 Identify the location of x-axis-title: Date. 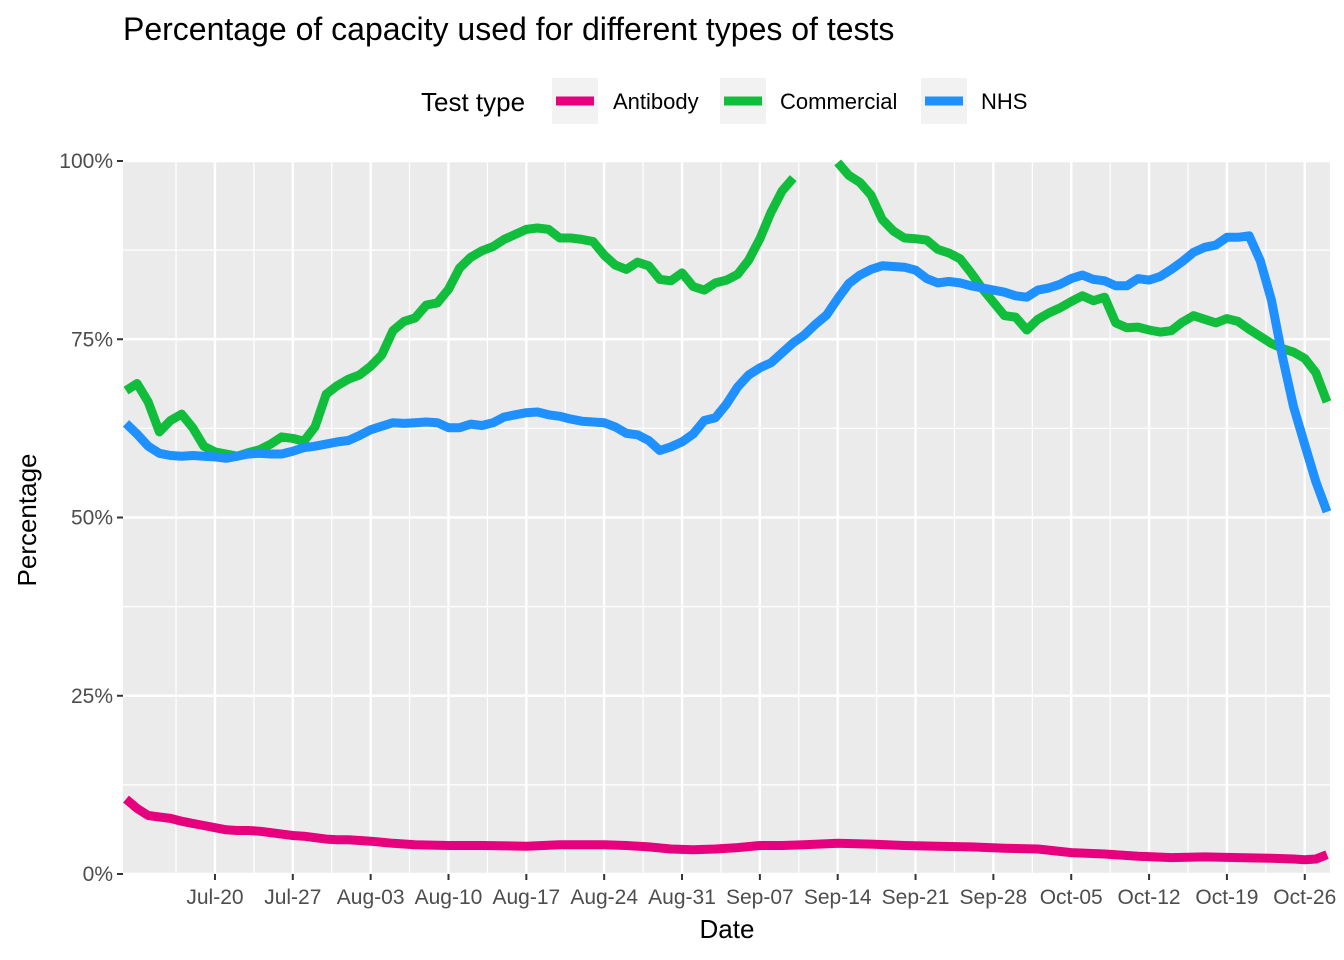
(727, 929).